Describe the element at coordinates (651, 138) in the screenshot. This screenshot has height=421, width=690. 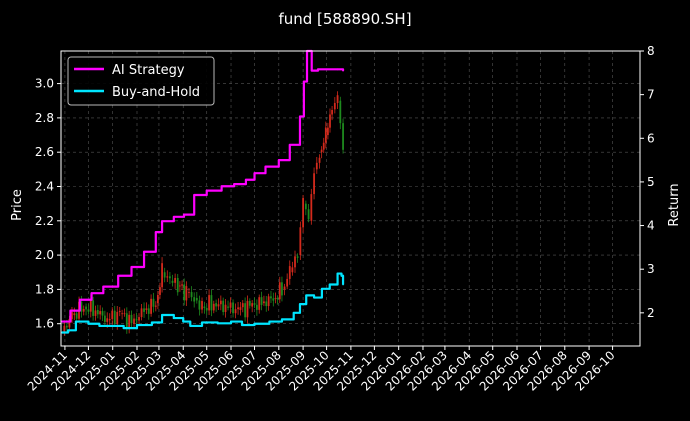
I see `y-tick-label-right: 6` at that location.